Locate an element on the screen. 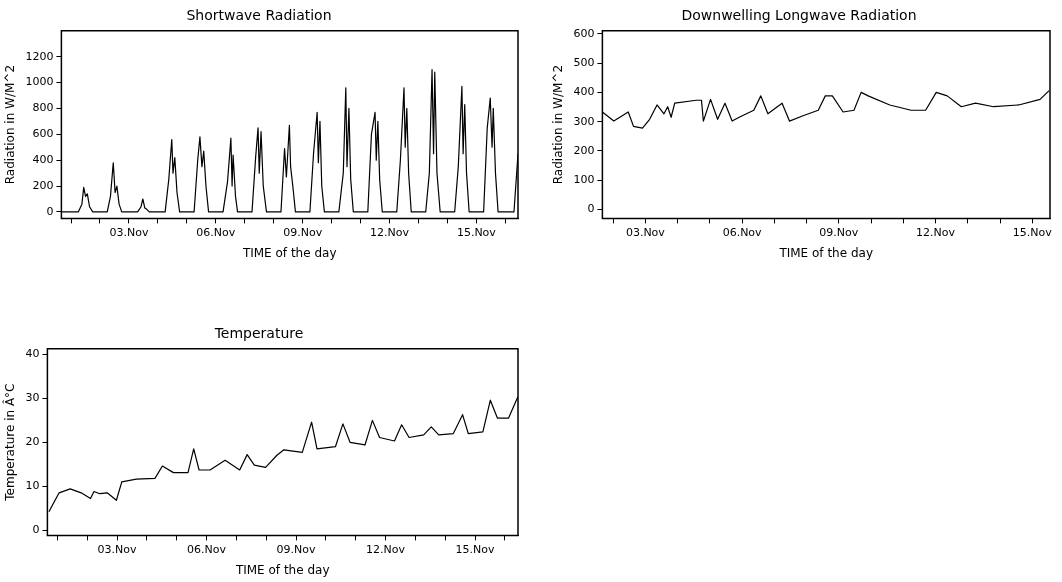 The width and height of the screenshot is (1062, 582). chart-title: Temperature is located at coordinates (258, 333).